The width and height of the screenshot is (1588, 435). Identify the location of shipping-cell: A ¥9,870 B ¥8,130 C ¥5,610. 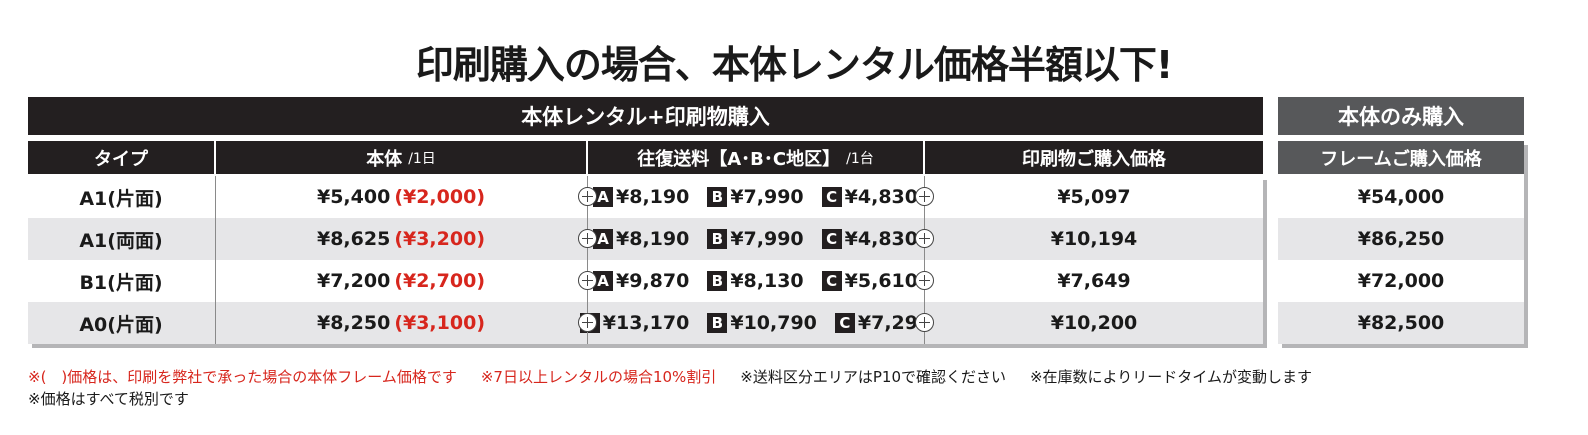
(755, 281).